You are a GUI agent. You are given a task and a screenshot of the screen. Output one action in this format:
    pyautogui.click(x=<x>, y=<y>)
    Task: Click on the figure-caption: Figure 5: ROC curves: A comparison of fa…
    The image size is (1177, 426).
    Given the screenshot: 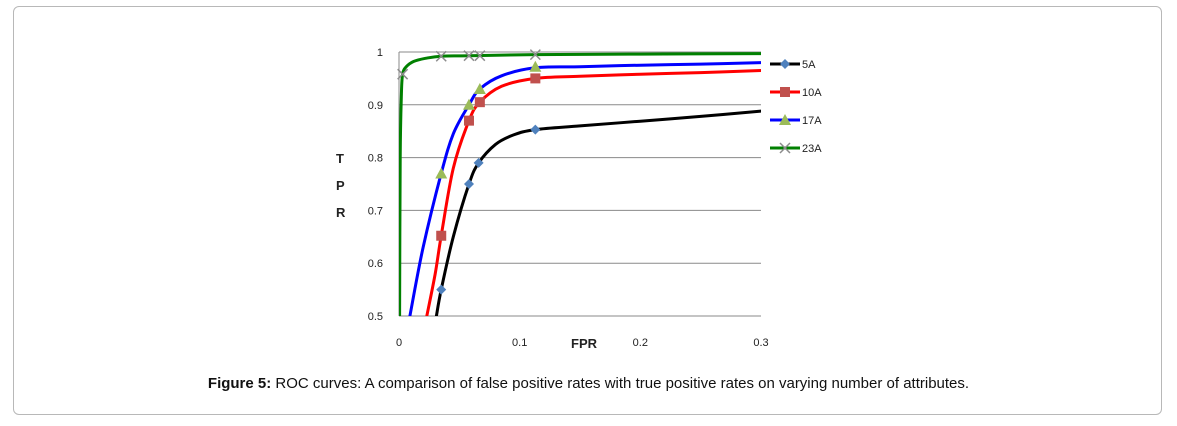 What is the action you would take?
    pyautogui.click(x=588, y=383)
    